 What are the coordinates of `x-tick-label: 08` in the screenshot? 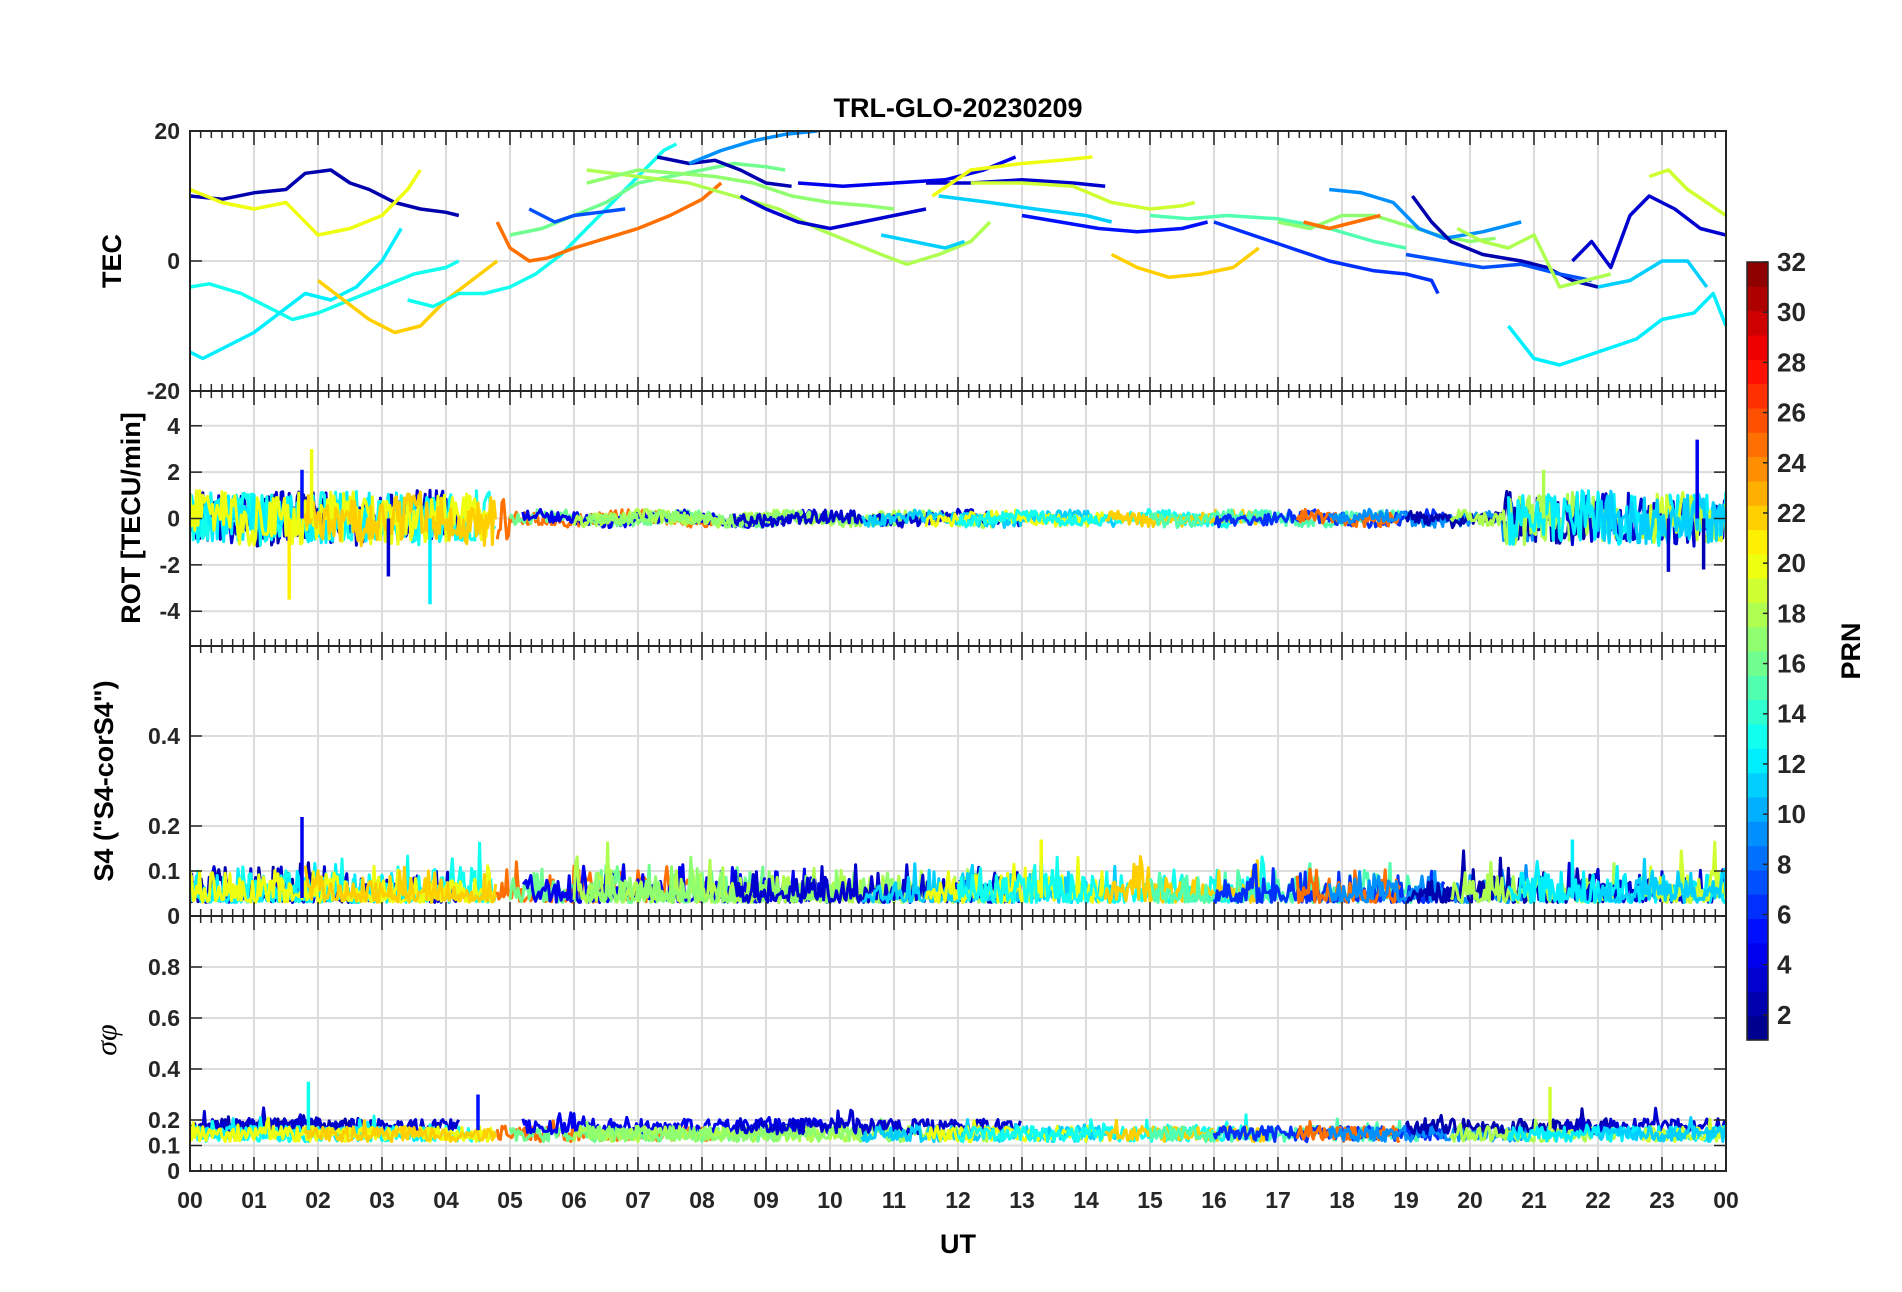 It's located at (702, 1200).